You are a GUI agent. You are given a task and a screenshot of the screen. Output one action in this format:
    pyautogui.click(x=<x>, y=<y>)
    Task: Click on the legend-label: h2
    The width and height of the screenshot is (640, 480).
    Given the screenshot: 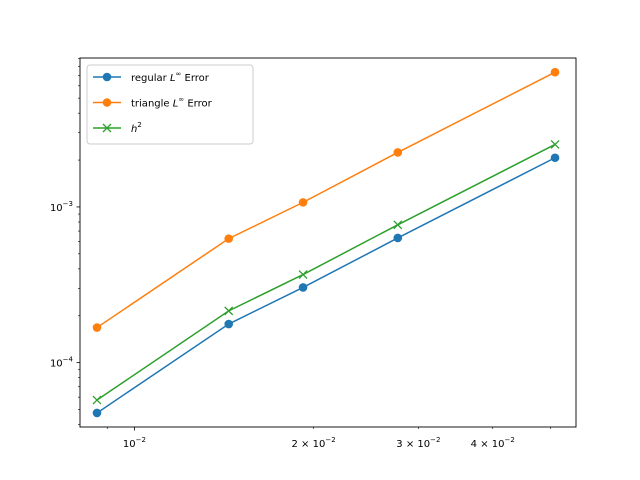 What is the action you would take?
    pyautogui.click(x=136, y=128)
    